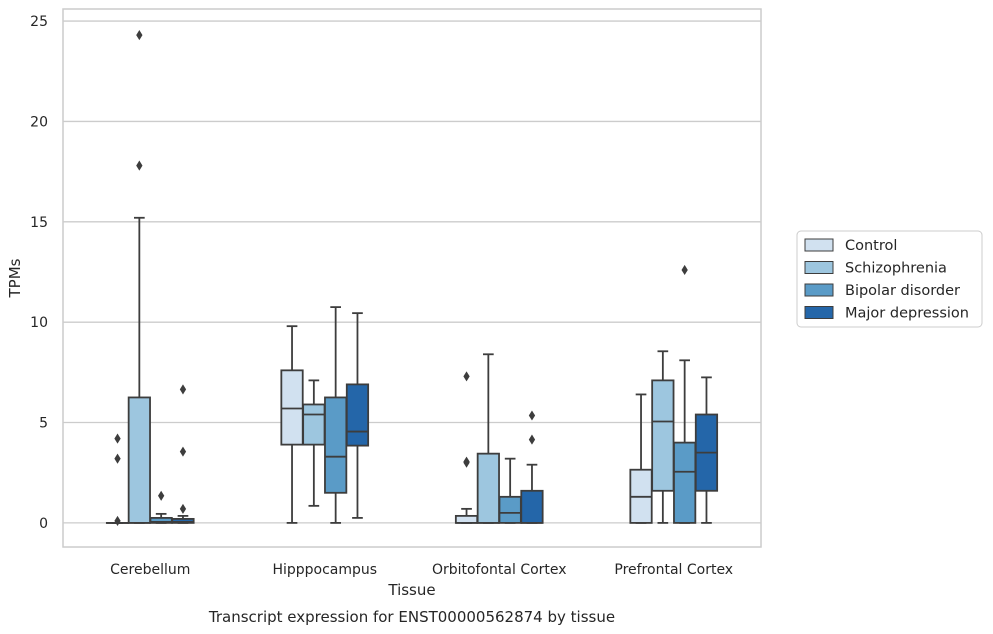 The image size is (993, 634). What do you see at coordinates (39, 22) in the screenshot?
I see `y-tick-label: 25` at bounding box center [39, 22].